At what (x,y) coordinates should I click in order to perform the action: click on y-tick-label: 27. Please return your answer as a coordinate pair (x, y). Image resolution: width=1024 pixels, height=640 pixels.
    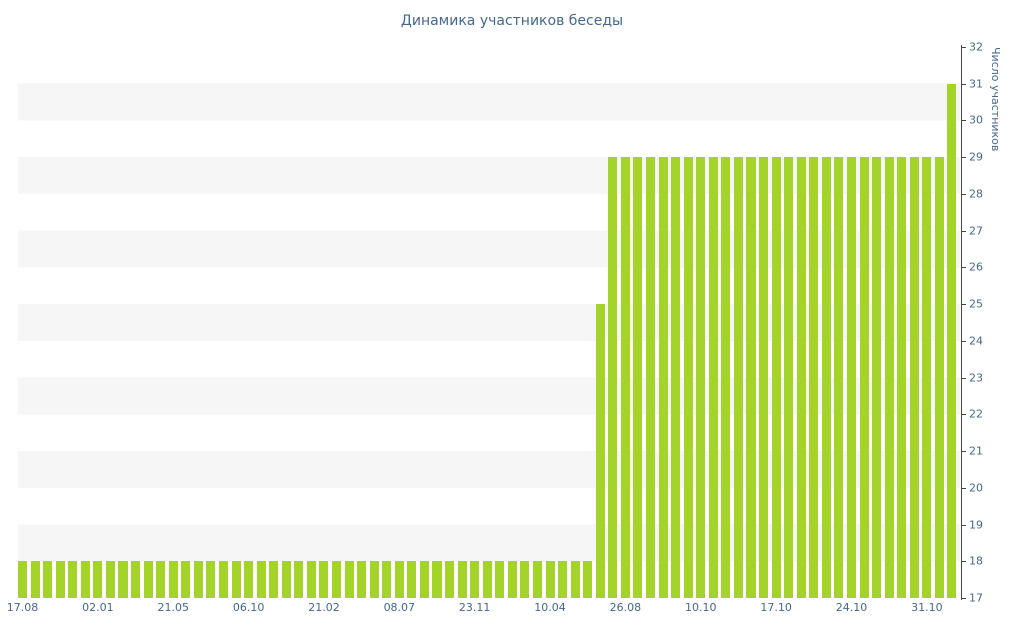
    Looking at the image, I should click on (976, 231).